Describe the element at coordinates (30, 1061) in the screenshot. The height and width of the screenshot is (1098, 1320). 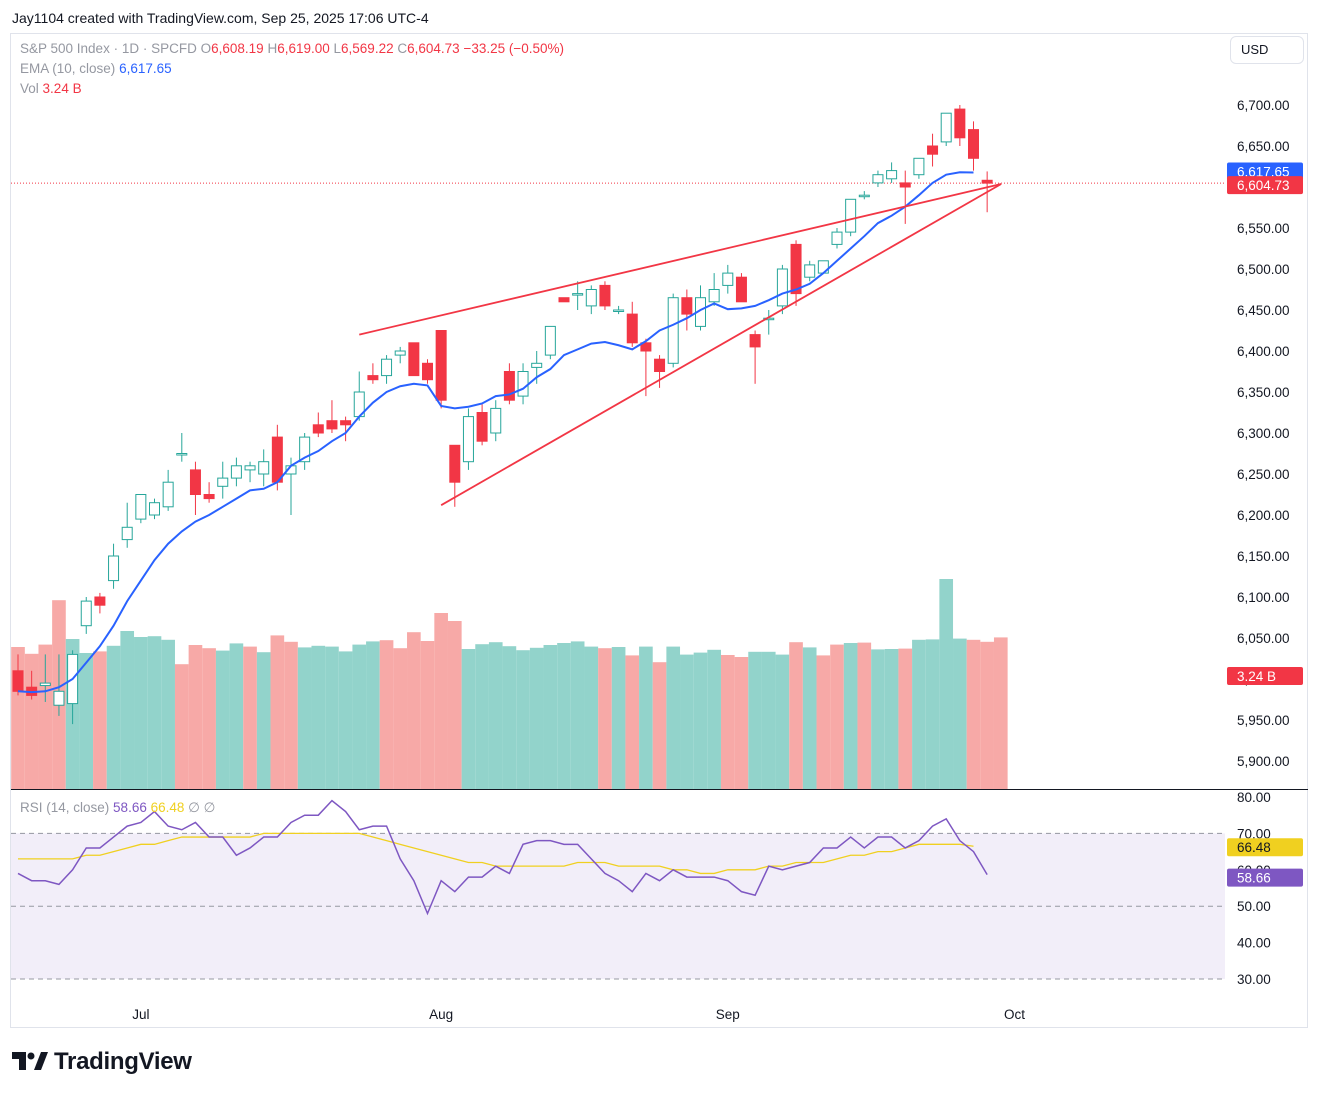
I see `tradingview-logo-icon` at that location.